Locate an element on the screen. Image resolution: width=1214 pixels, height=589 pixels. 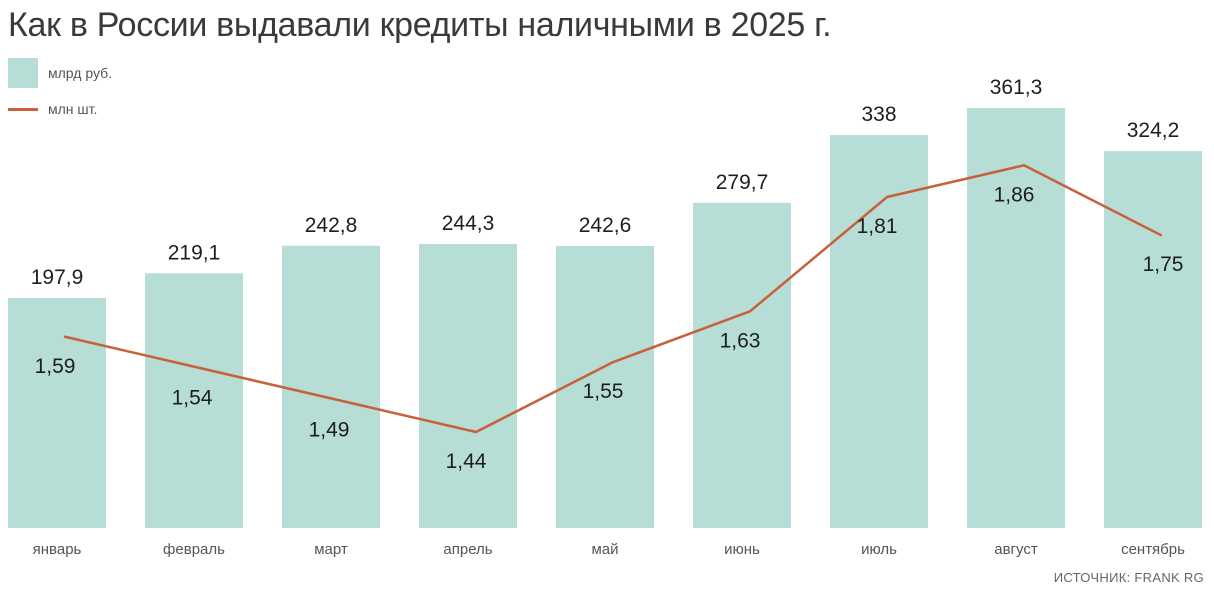
x-tick-label: август is located at coordinates (1016, 549).